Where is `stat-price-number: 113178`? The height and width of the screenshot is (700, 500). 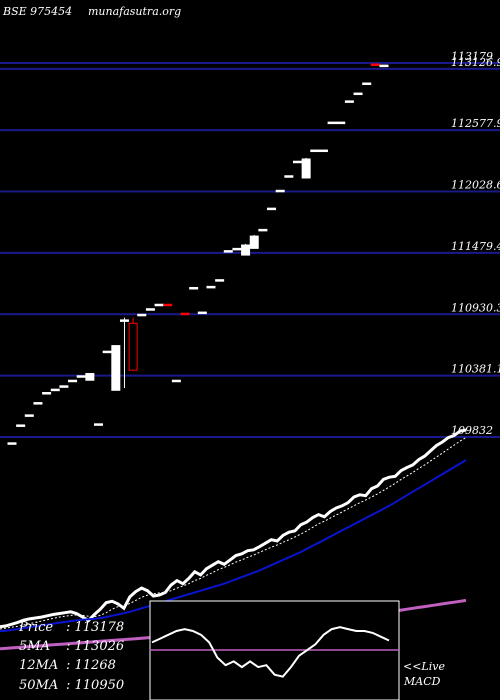 stat-price-number: 113178 is located at coordinates (100, 627).